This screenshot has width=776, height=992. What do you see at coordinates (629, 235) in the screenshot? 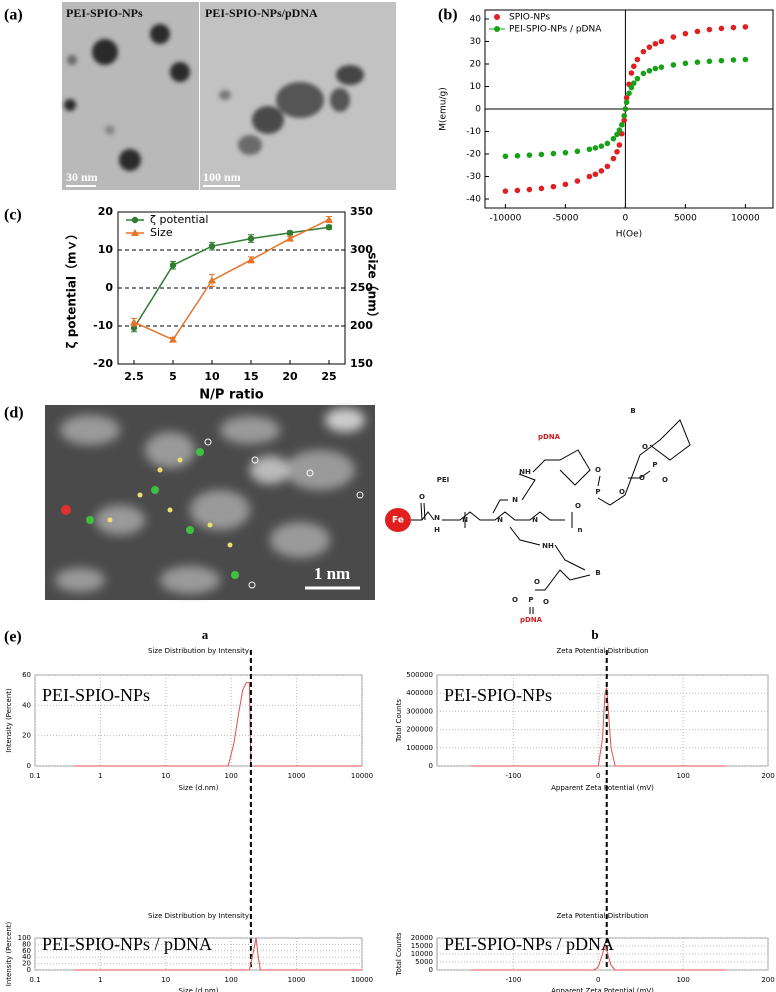
I see `x-axis-label: H(Oe)` at bounding box center [629, 235].